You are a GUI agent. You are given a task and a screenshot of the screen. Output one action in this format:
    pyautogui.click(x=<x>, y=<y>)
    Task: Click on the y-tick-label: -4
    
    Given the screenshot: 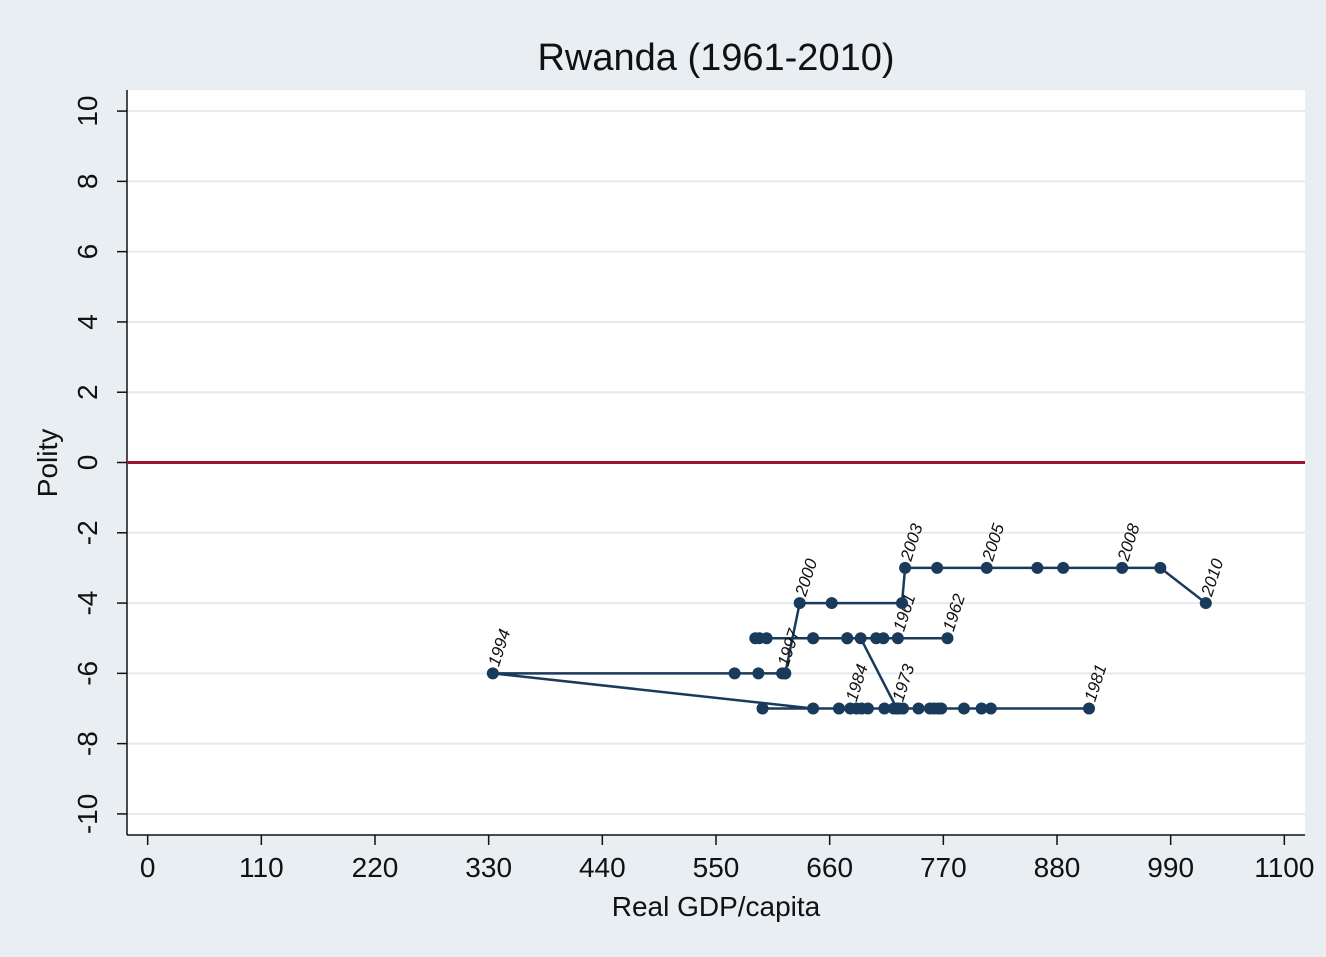 What is the action you would take?
    pyautogui.click(x=87, y=603)
    